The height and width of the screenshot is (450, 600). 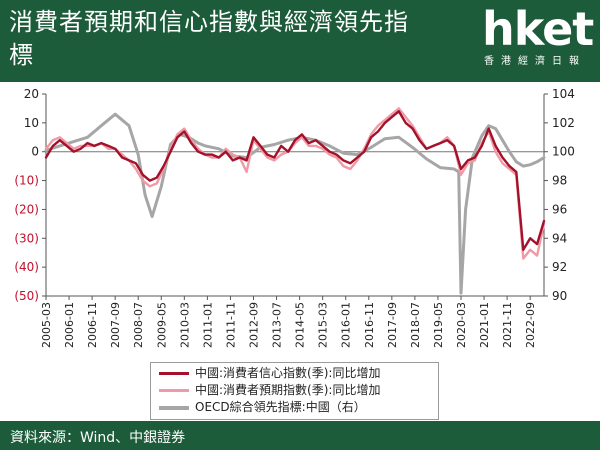 I want to click on right-tick-label: 92, so click(x=559, y=267).